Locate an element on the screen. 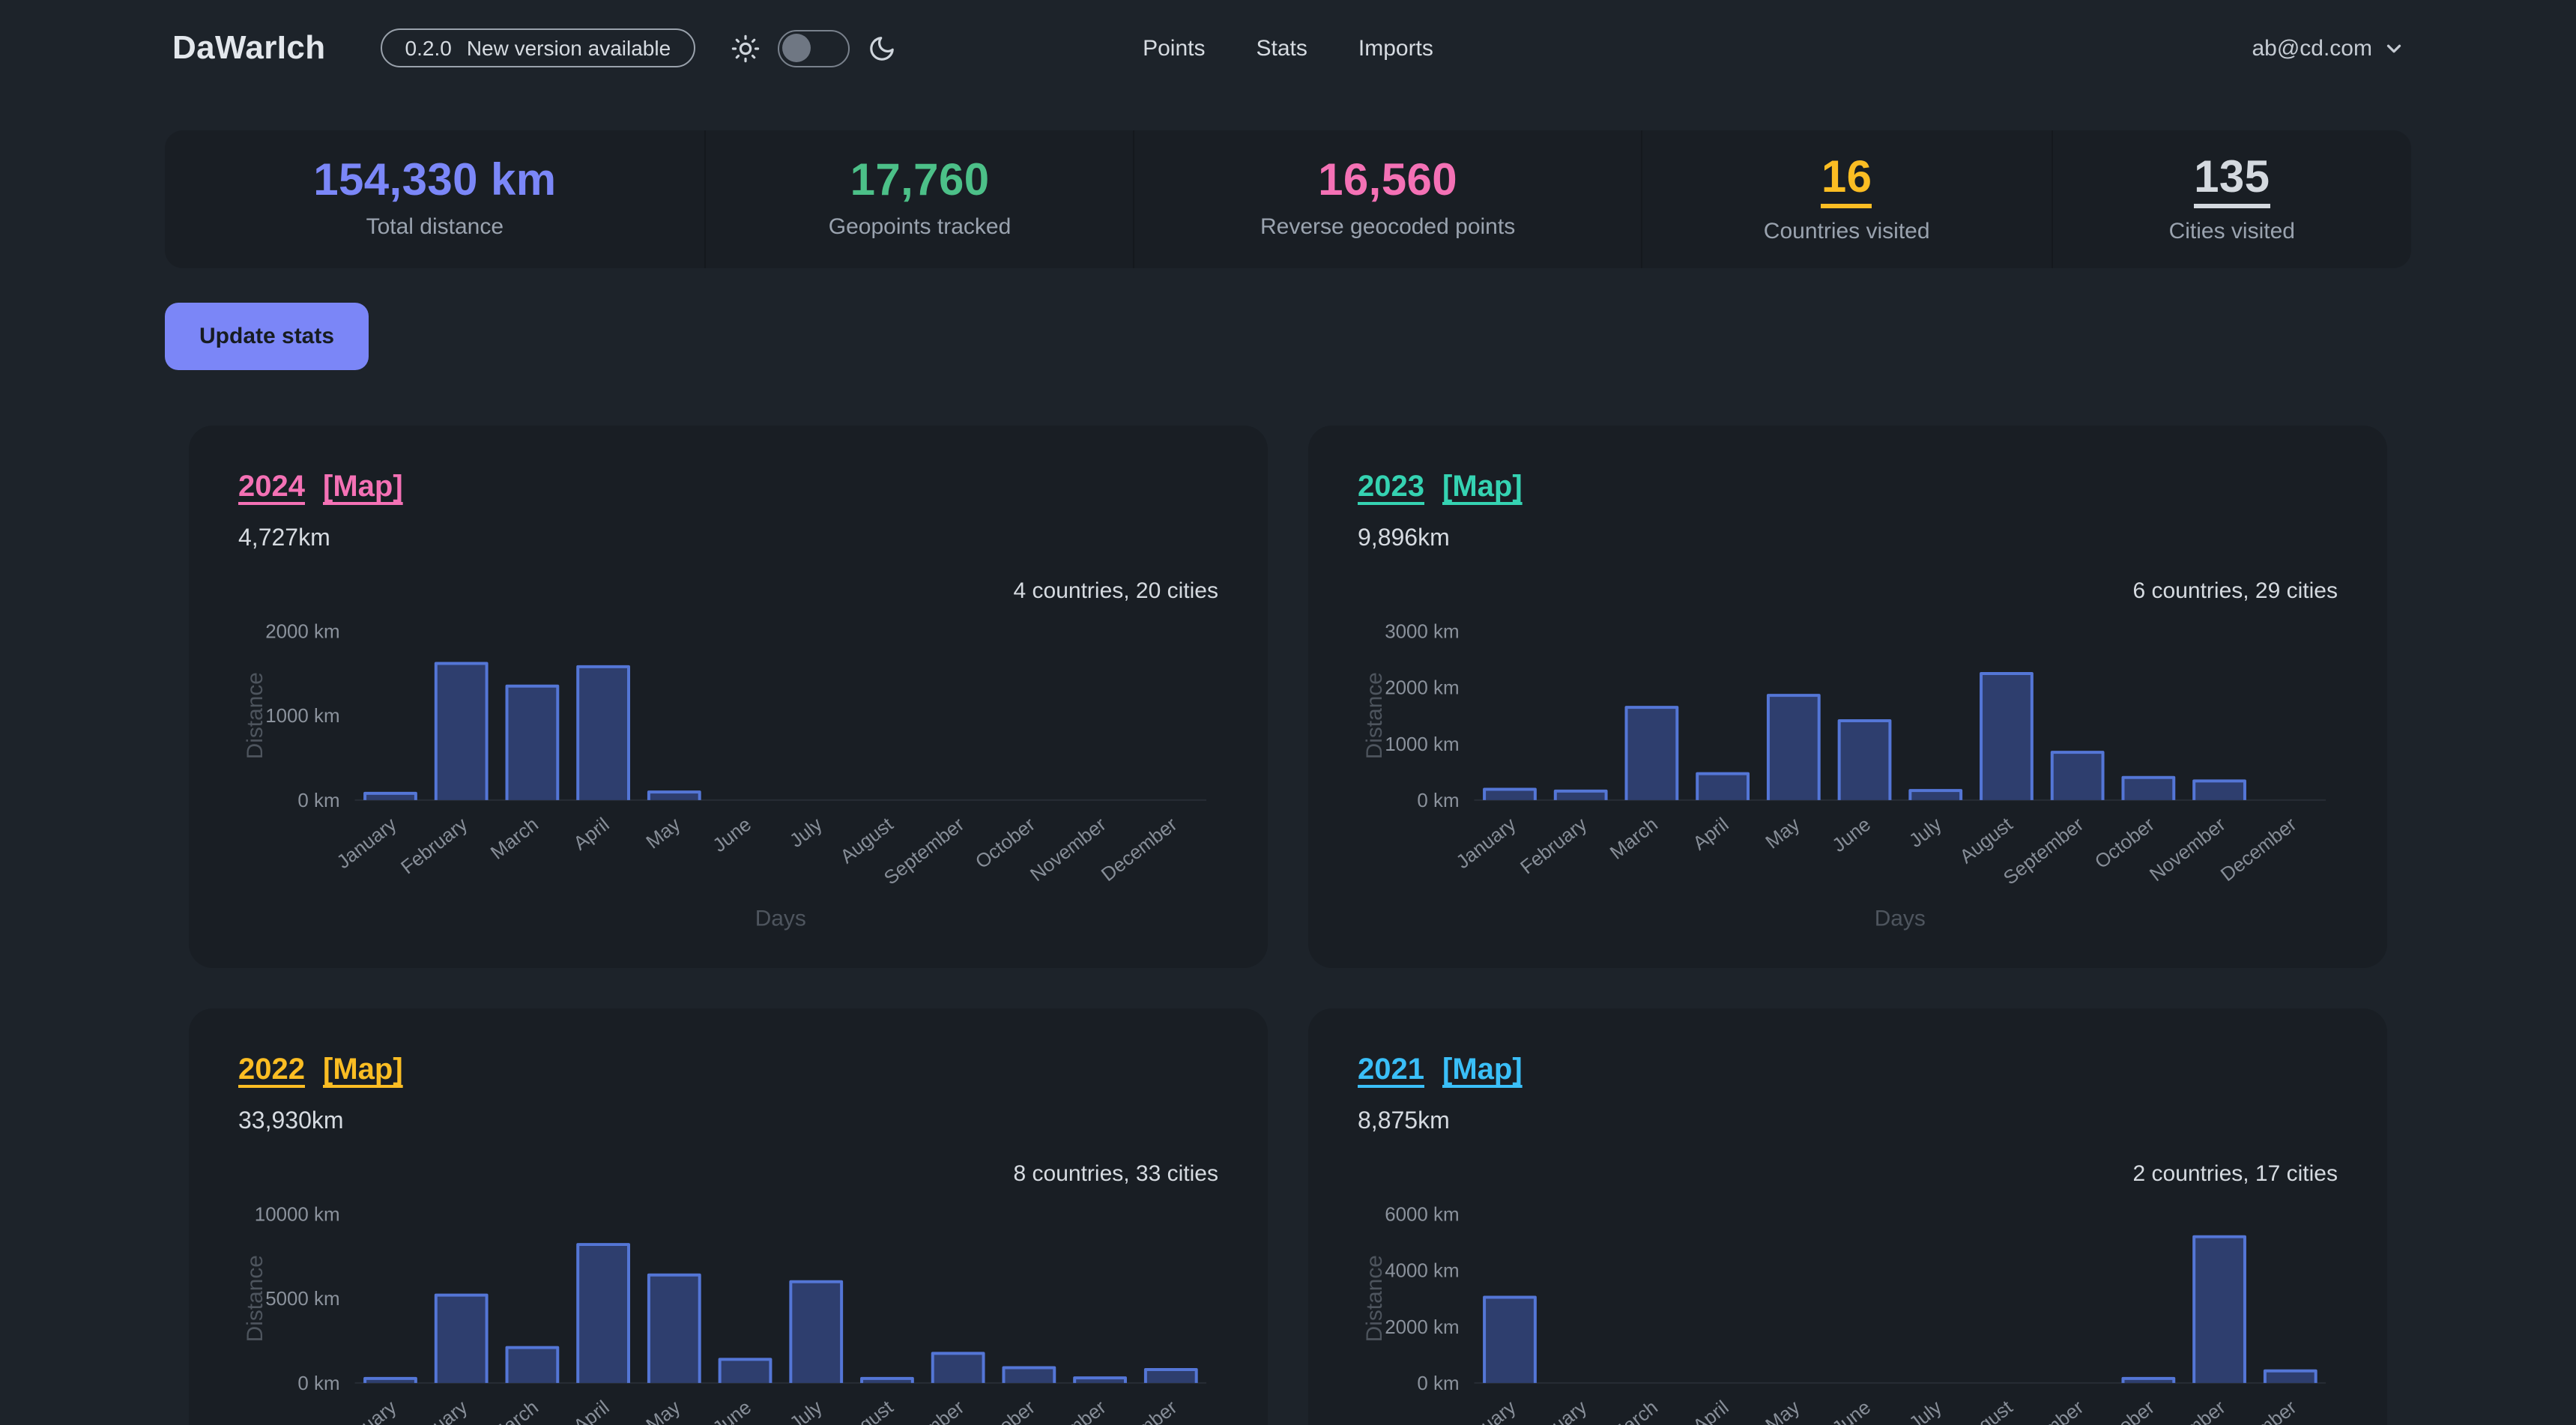 The height and width of the screenshot is (1425, 2576). stat-geopoints-tracked: 17,760 Geopoints tracked is located at coordinates (919, 199).